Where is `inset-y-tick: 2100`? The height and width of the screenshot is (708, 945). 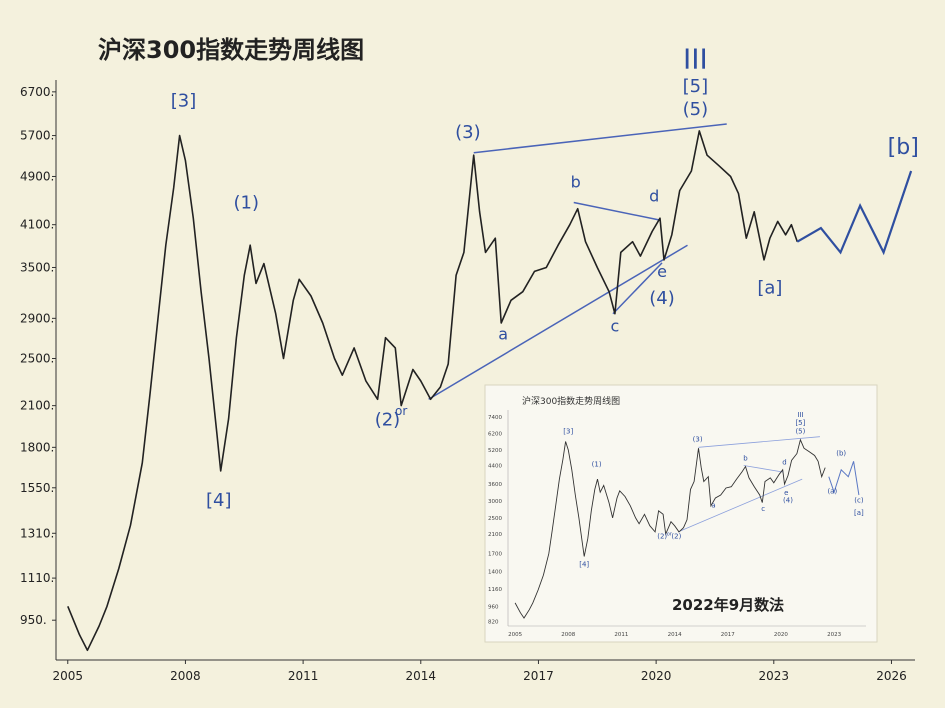 inset-y-tick: 2100 is located at coordinates (495, 535).